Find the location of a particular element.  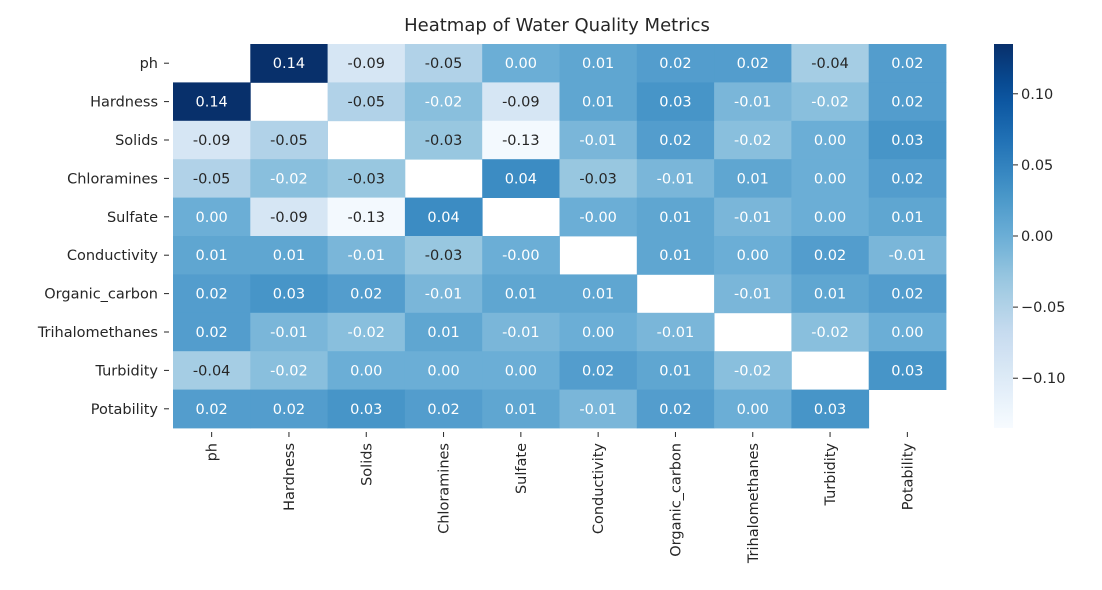

cell-label-3-8: 0.00 is located at coordinates (830, 179).